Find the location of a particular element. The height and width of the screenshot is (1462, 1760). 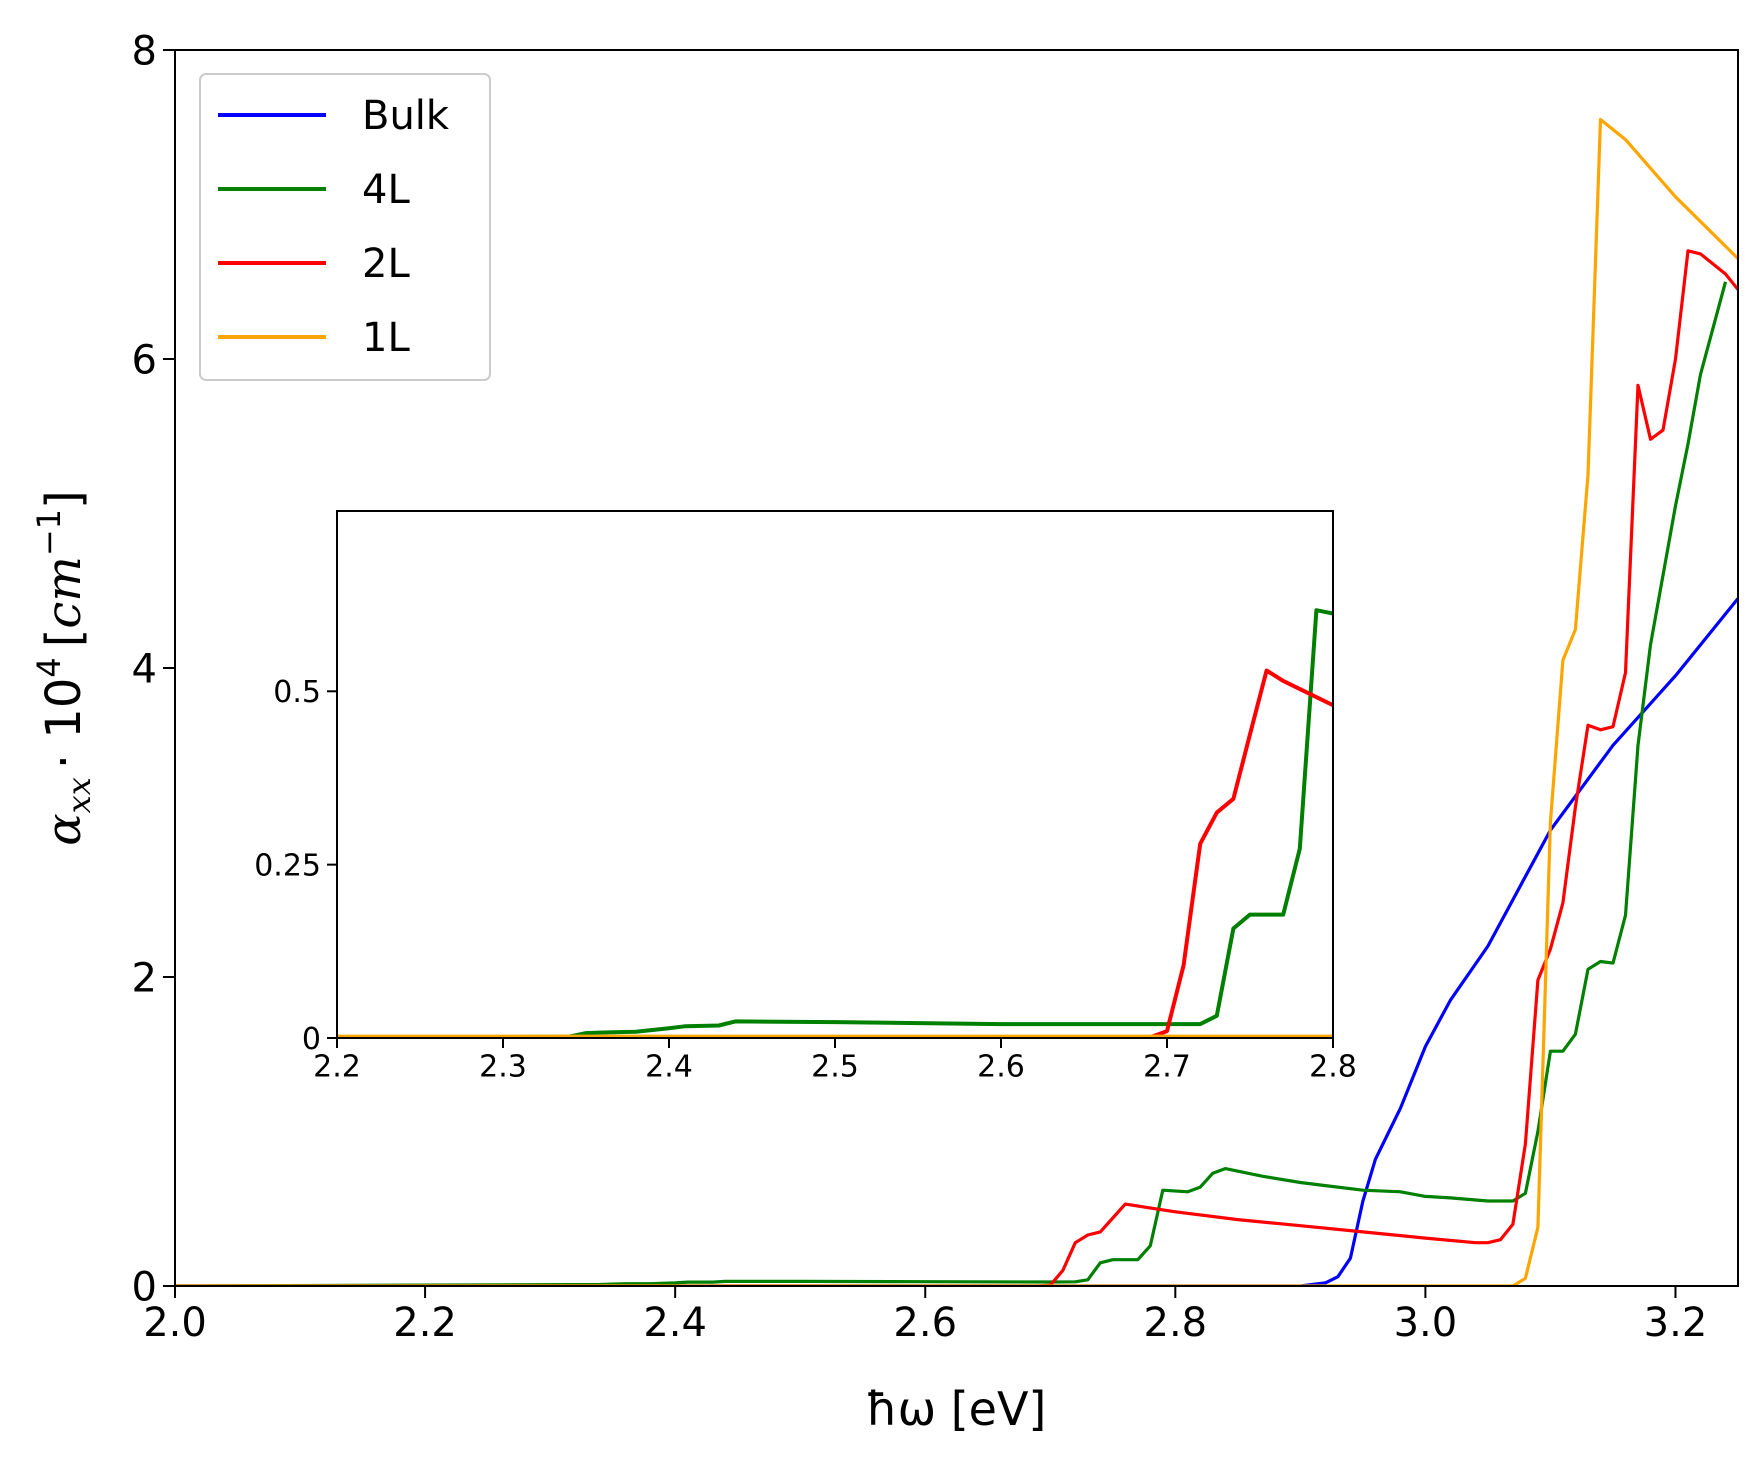

inset-series-2l is located at coordinates (835, 853).